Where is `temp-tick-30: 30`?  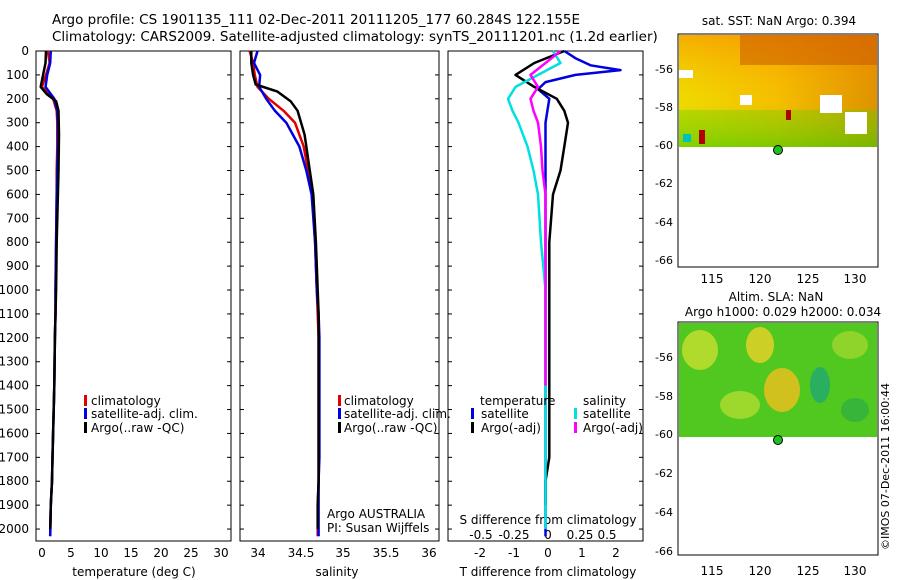
temp-tick-30: 30 is located at coordinates (220, 553).